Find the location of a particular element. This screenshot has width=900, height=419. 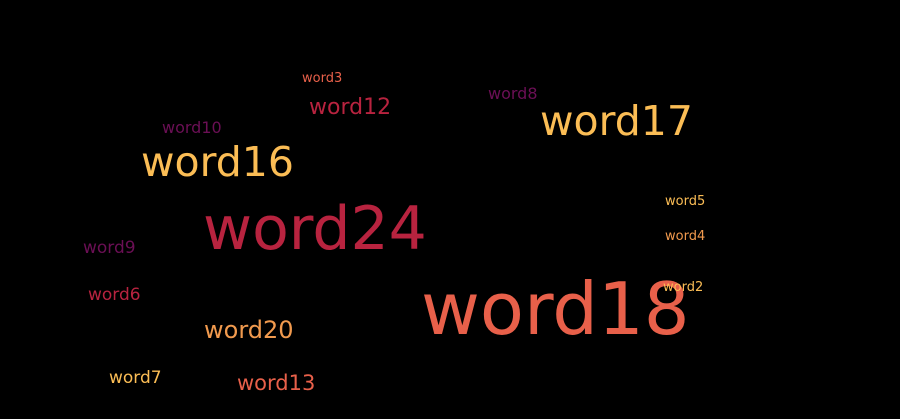

cloud-word: word12 is located at coordinates (350, 107).